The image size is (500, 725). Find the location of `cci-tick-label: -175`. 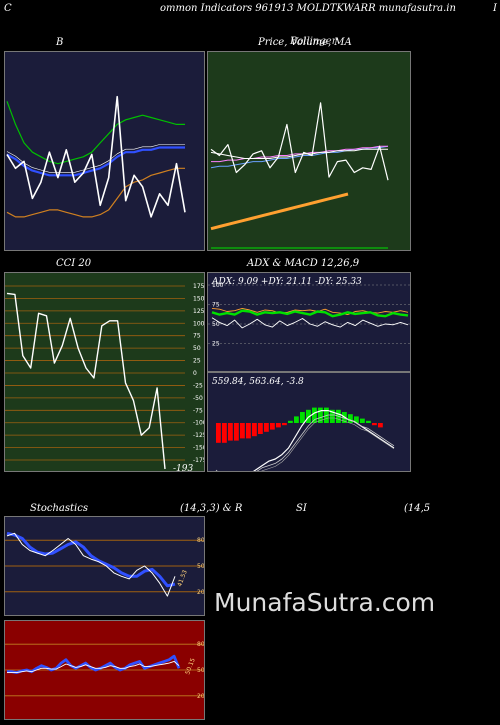

cci-tick-label: -175 is located at coordinates (198, 460).